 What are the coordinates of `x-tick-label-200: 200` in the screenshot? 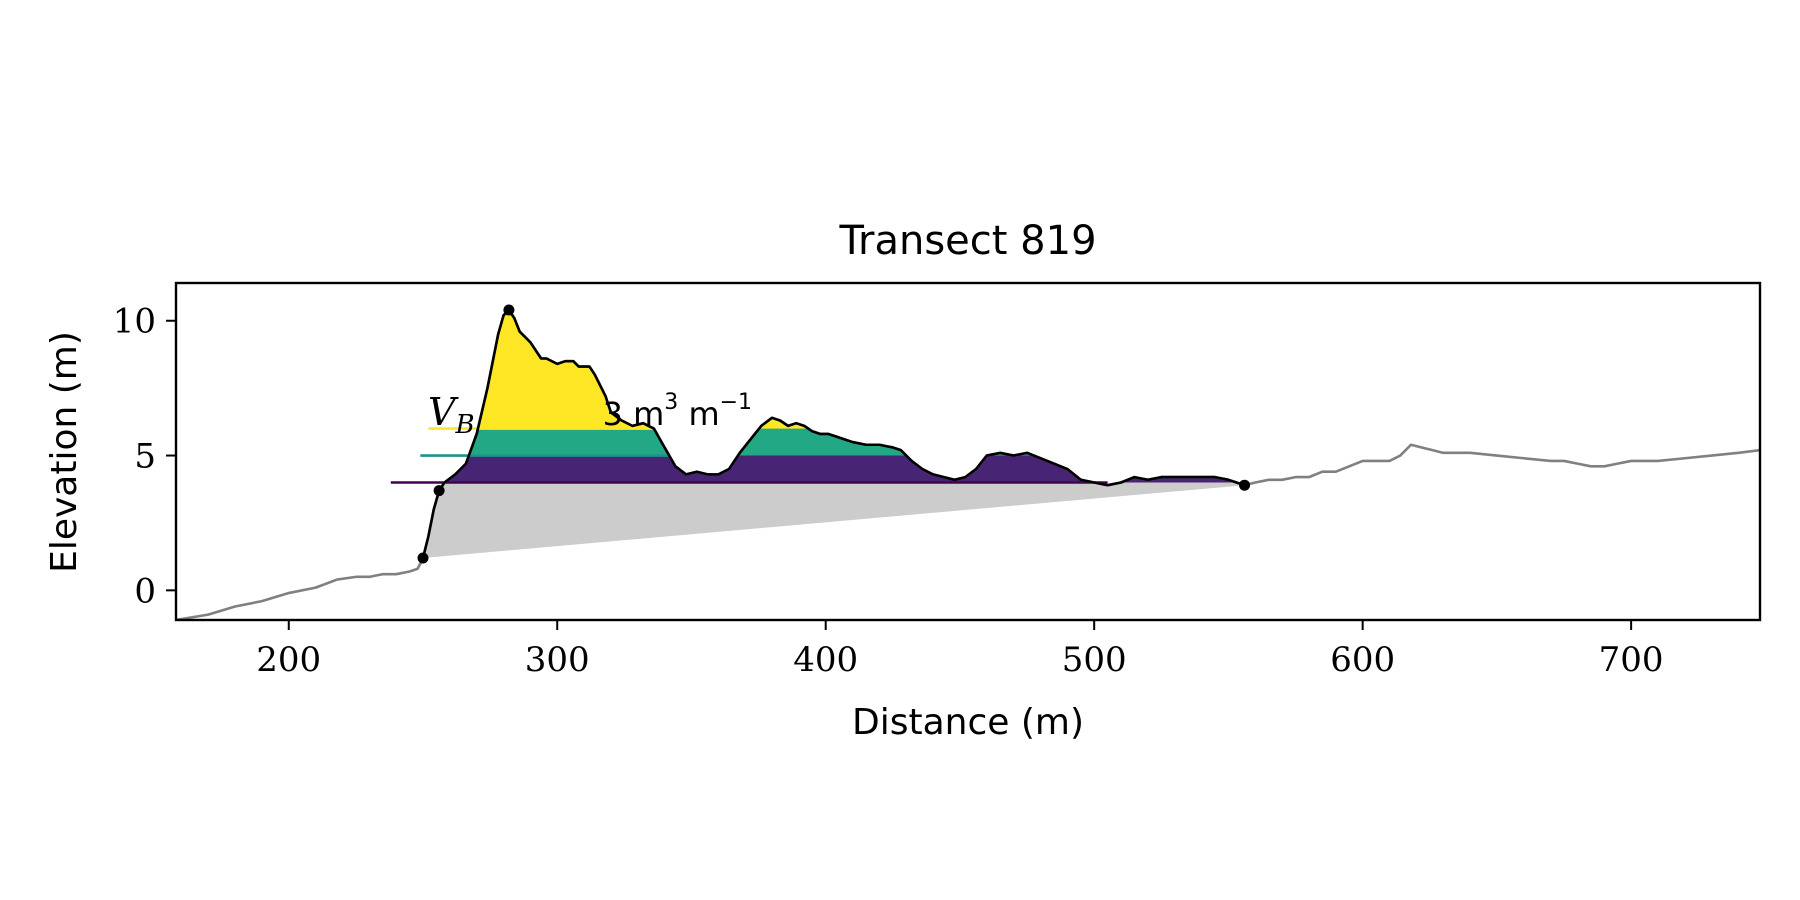 It's located at (288, 660).